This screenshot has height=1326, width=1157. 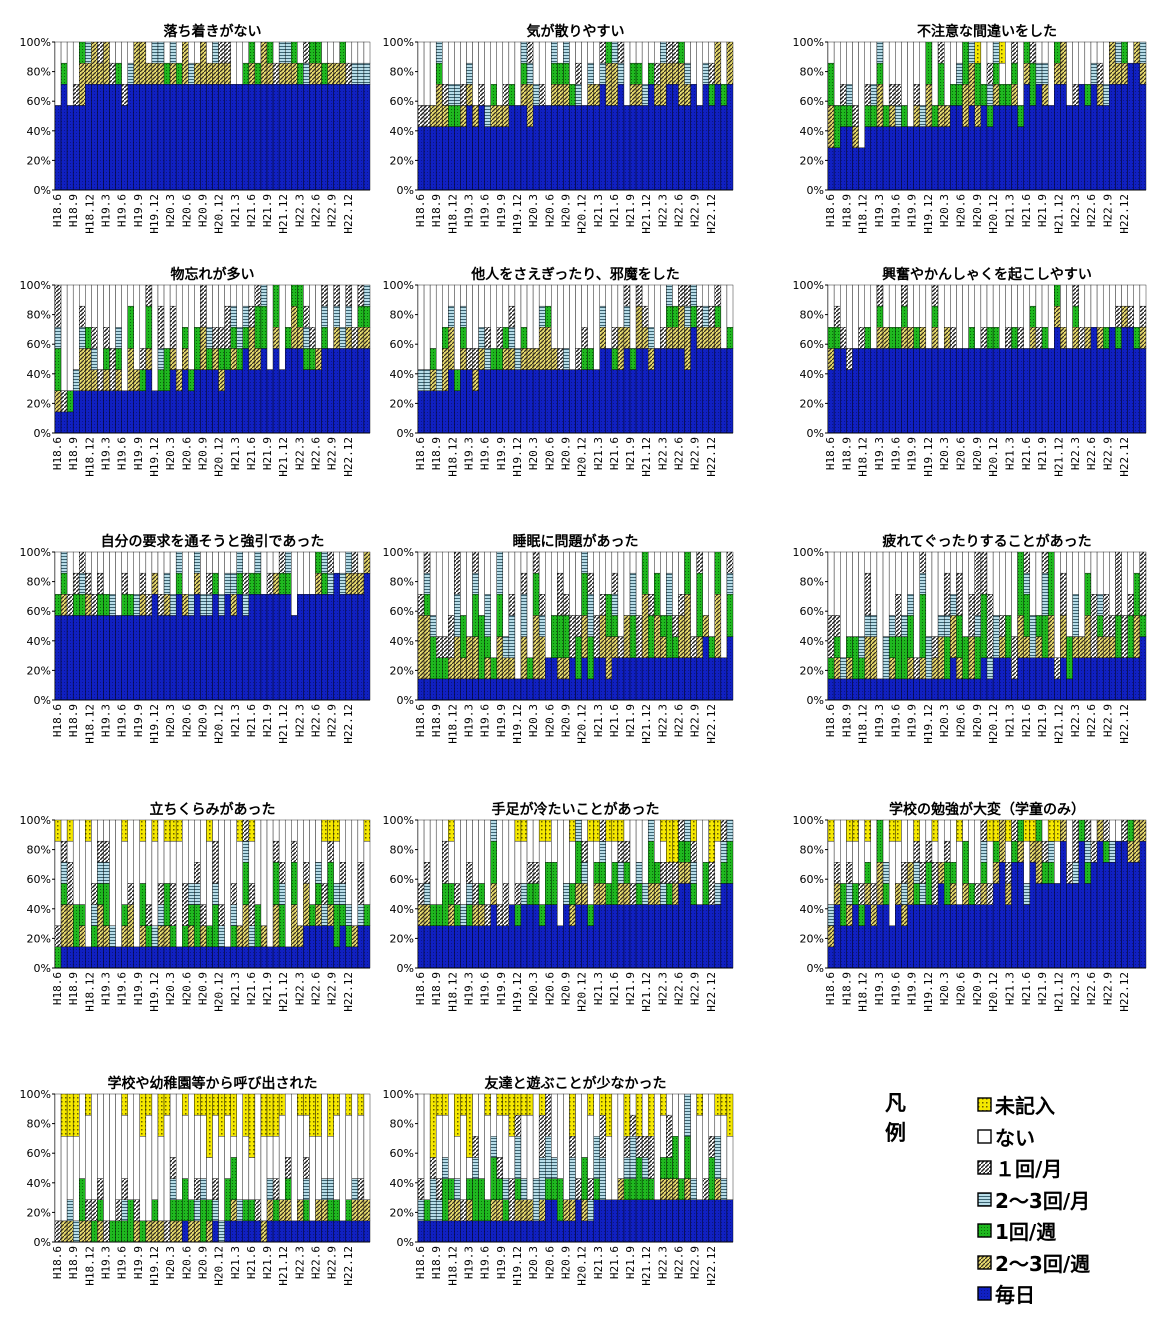 I want to click on legend-swatch-icon, so click(x=984, y=1136).